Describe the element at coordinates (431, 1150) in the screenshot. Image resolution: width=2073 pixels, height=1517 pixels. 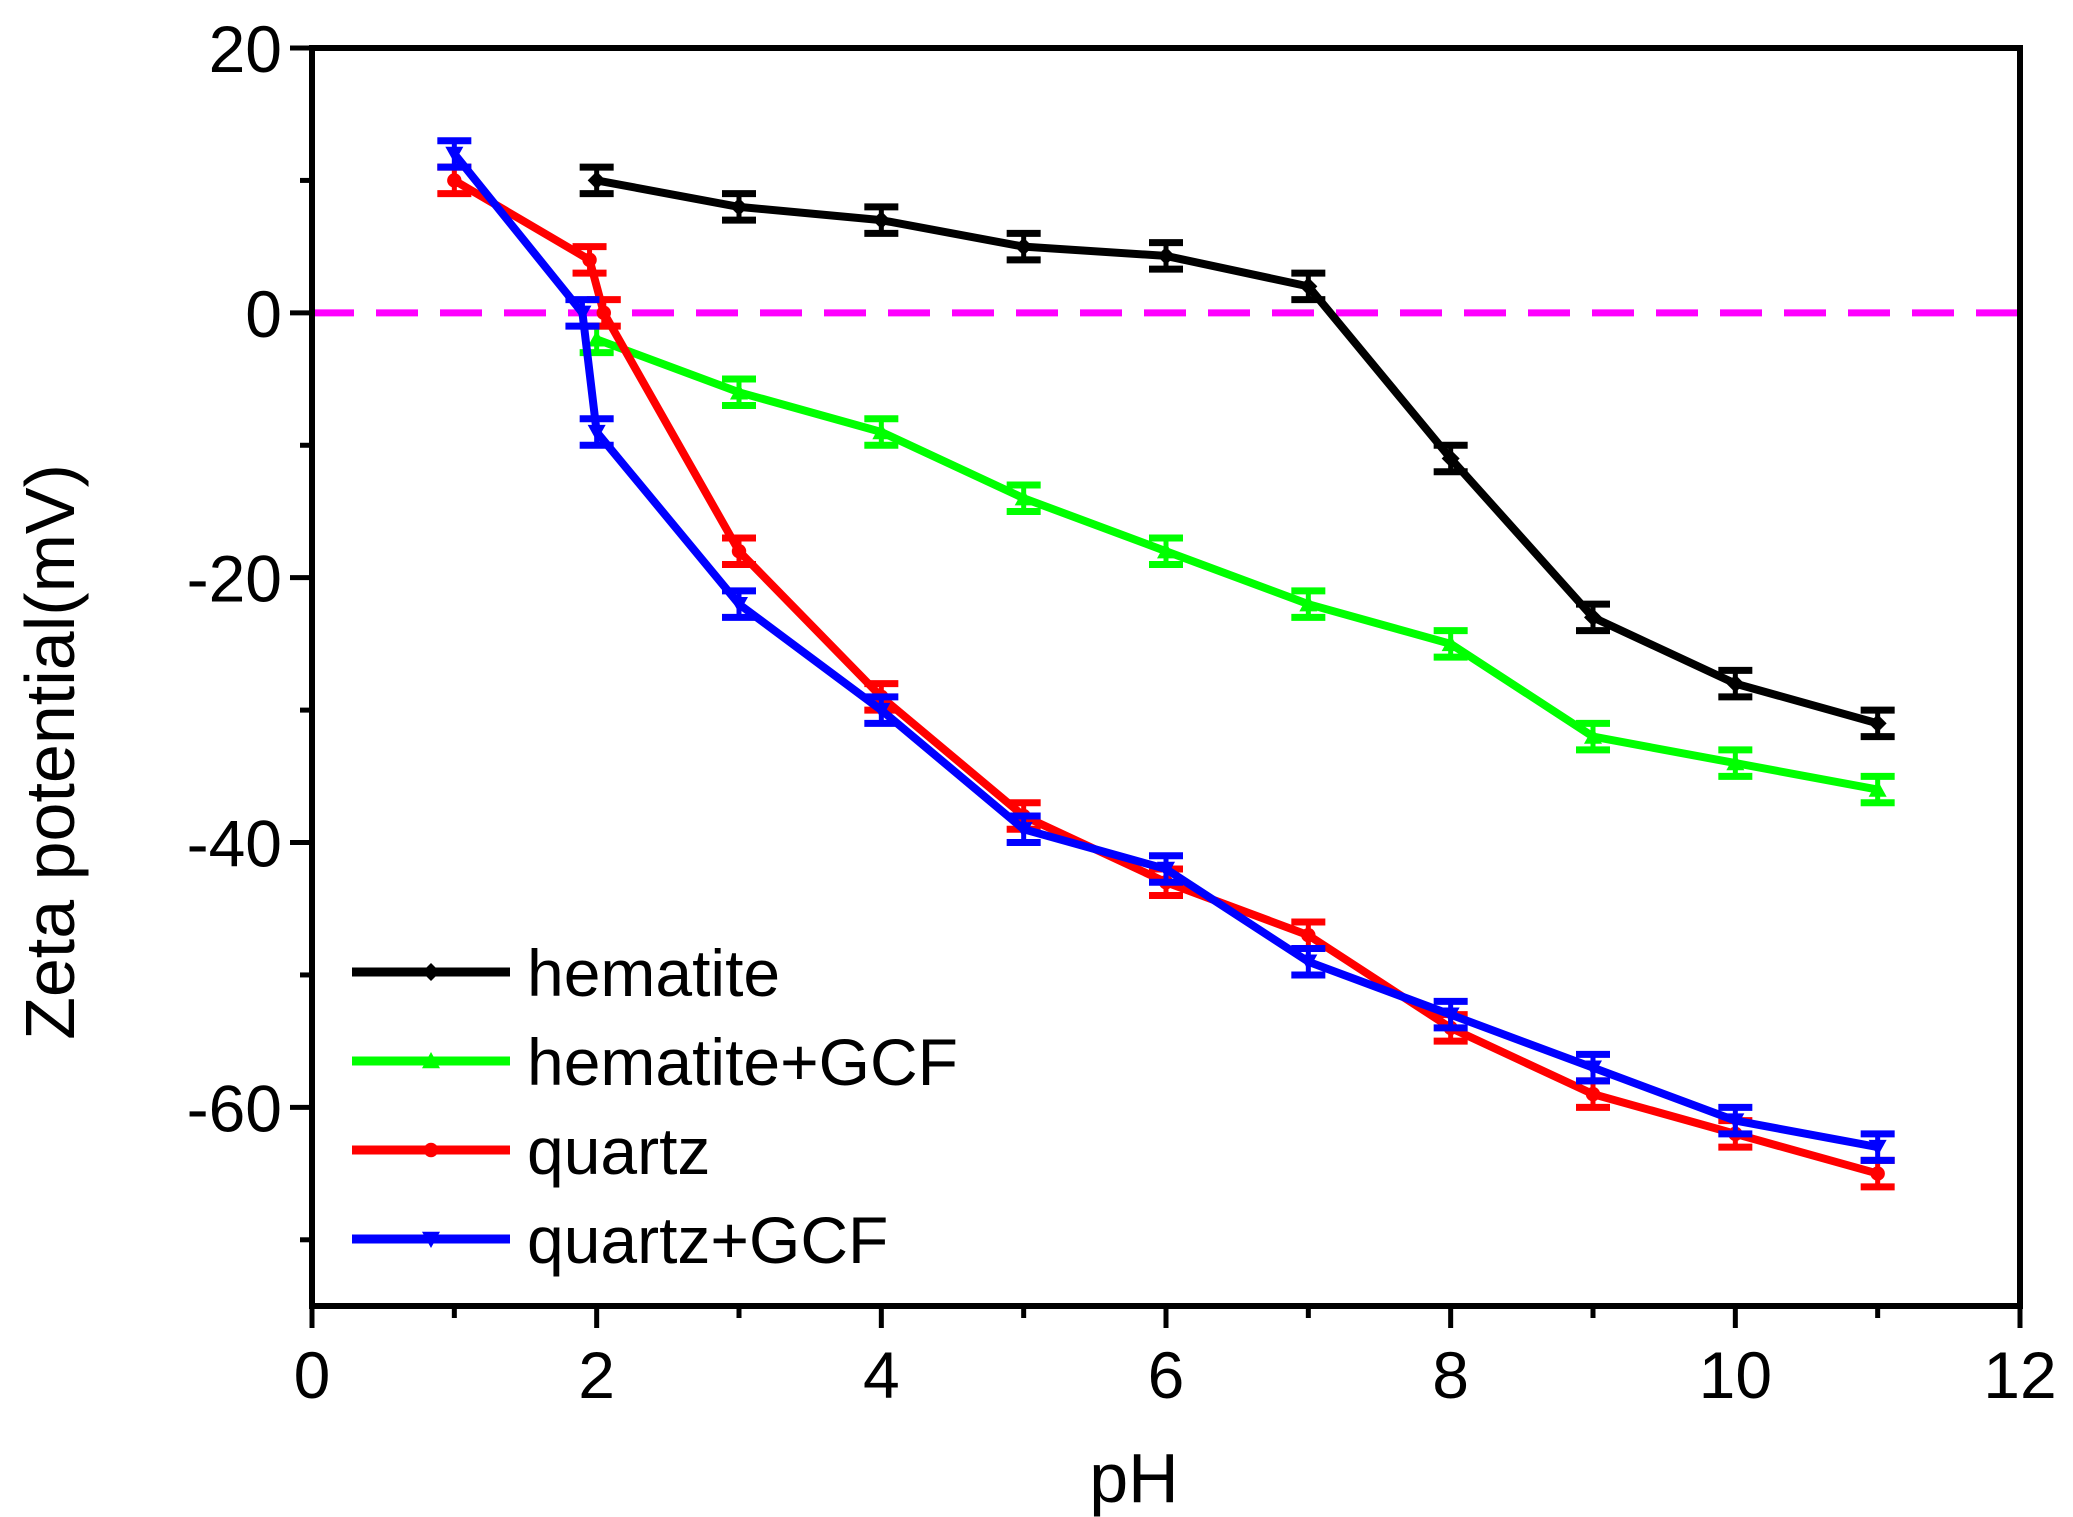
I see `legend-marker-quartz` at that location.